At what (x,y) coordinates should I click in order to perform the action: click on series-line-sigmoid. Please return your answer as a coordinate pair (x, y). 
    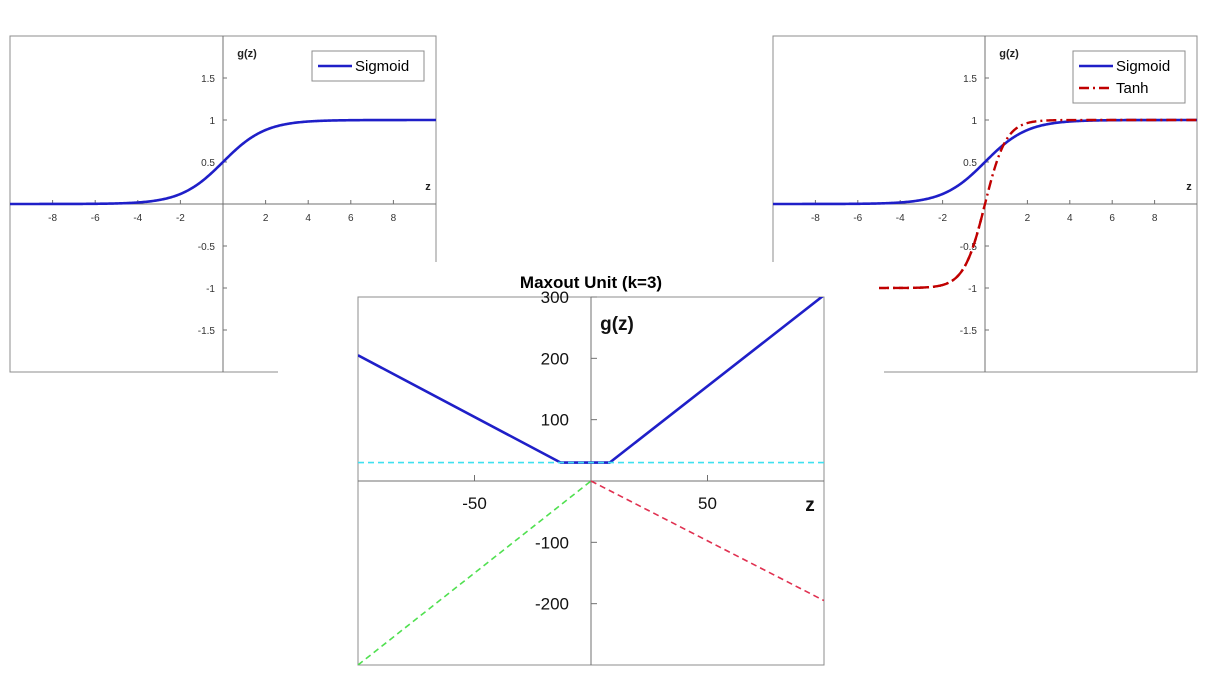
    Looking at the image, I should click on (223, 162).